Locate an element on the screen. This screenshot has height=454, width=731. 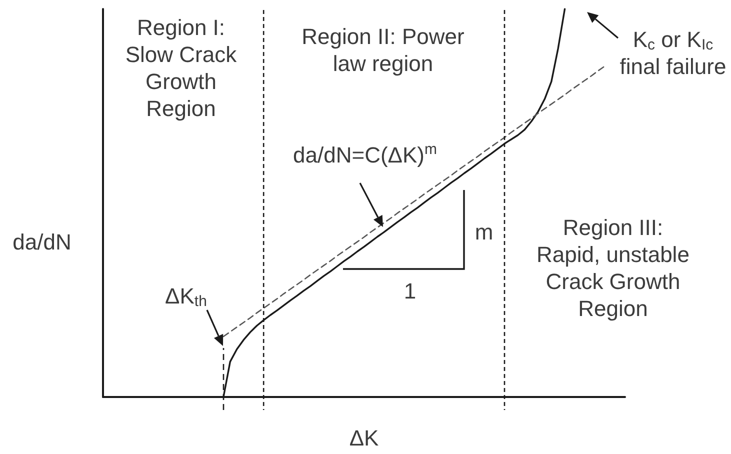
annotation: m is located at coordinates (484, 232).